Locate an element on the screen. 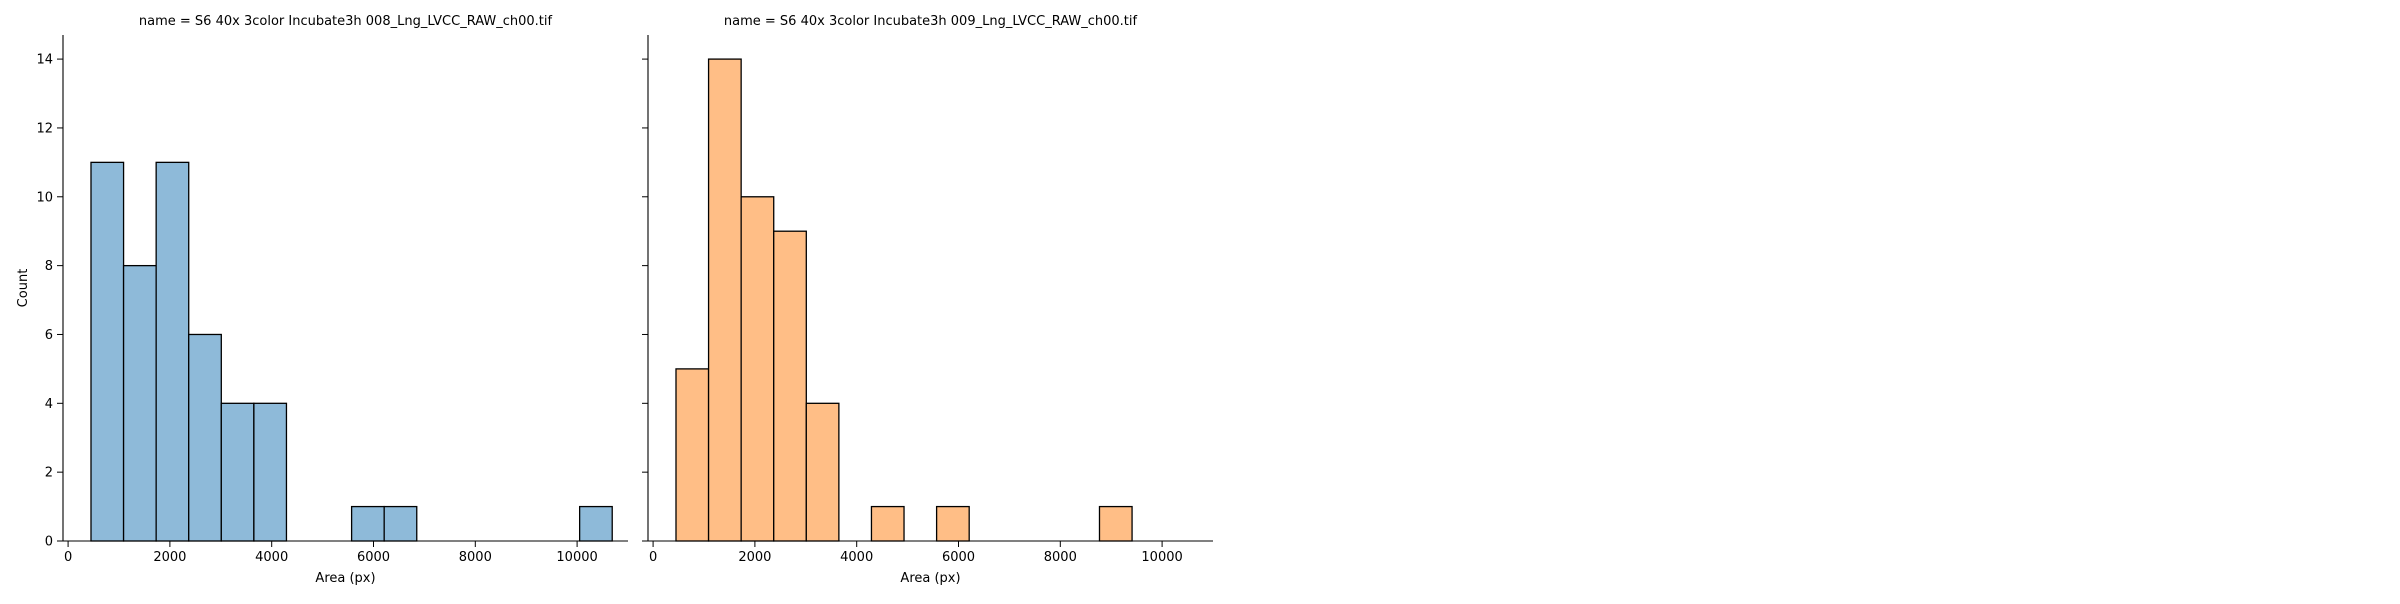 This screenshot has height=604, width=2400. y-axis-label: Count is located at coordinates (23, 288).